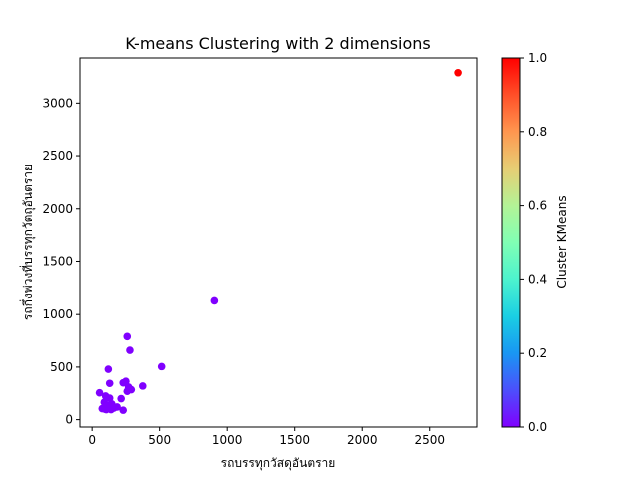  What do you see at coordinates (537, 58) in the screenshot?
I see `colorbar-tick-label: 1.0` at bounding box center [537, 58].